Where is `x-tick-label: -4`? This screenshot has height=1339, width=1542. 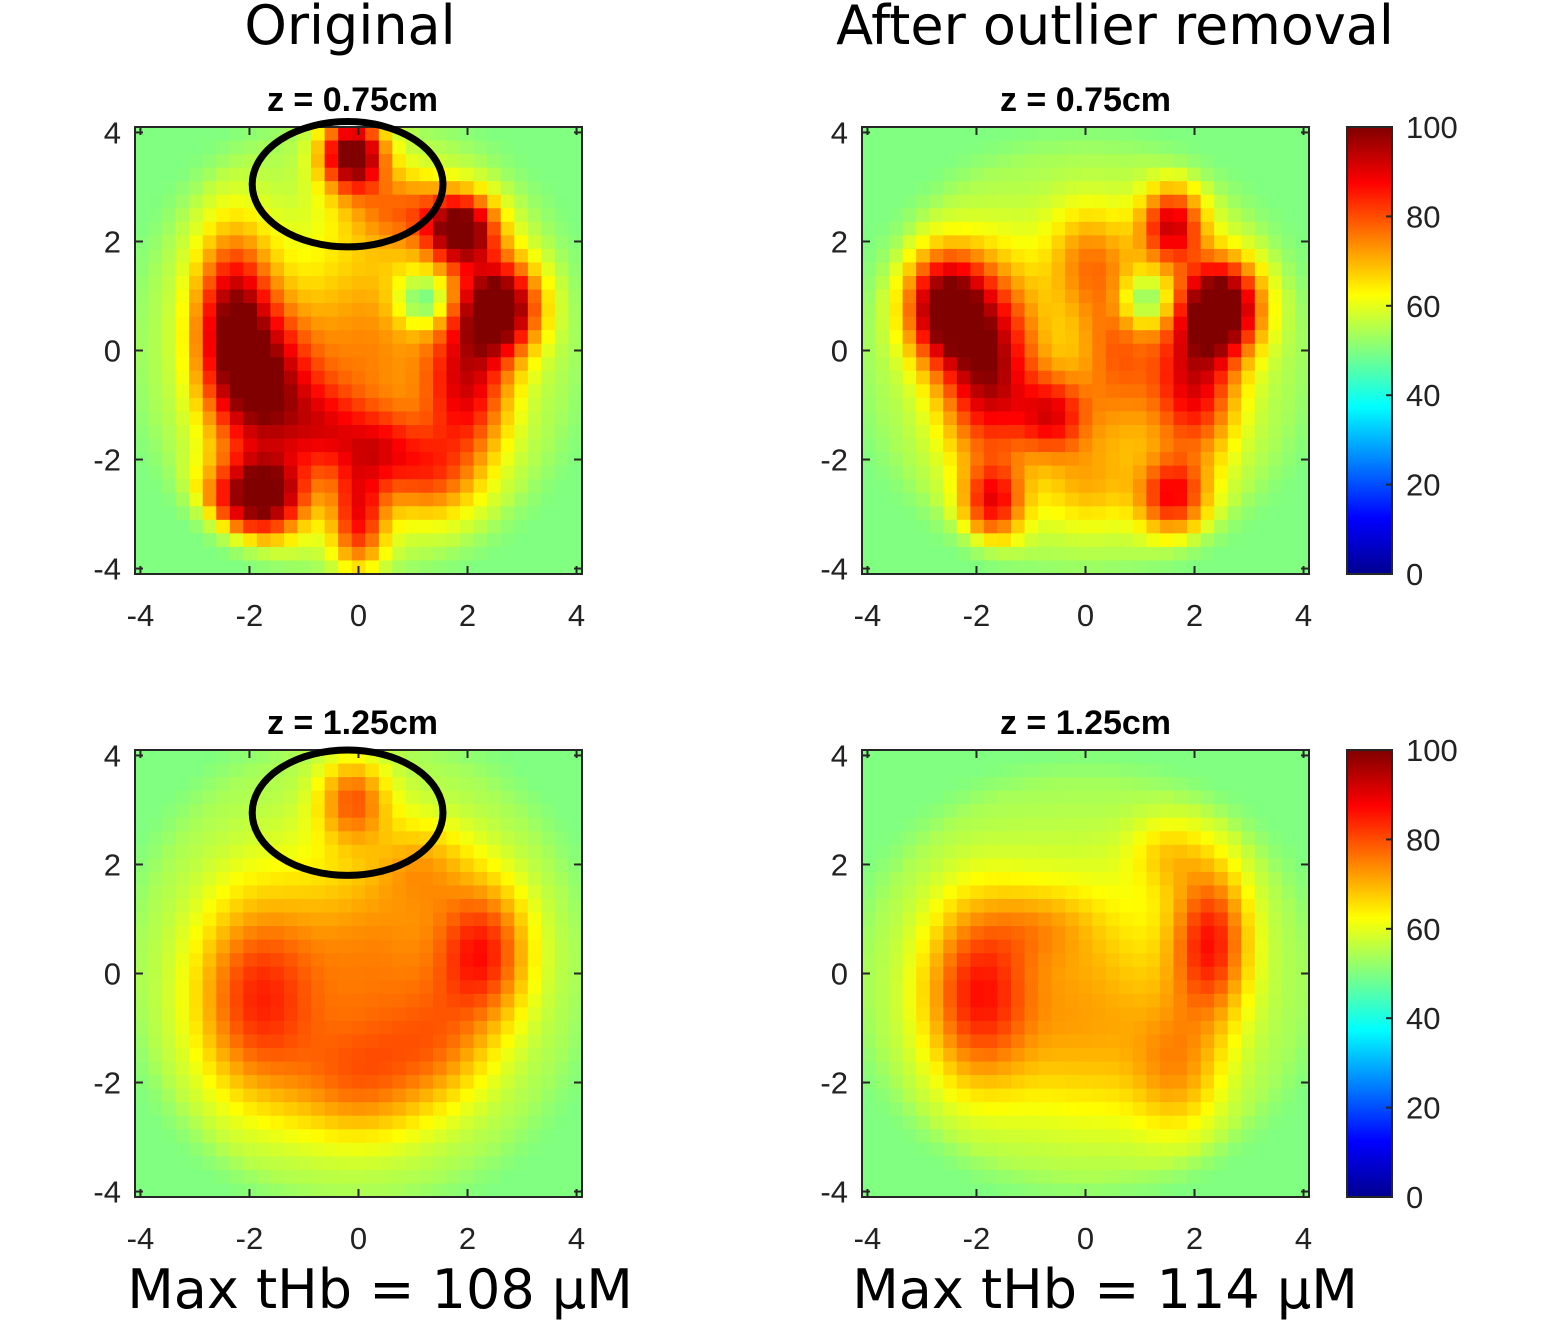 x-tick-label: -4 is located at coordinates (868, 1238).